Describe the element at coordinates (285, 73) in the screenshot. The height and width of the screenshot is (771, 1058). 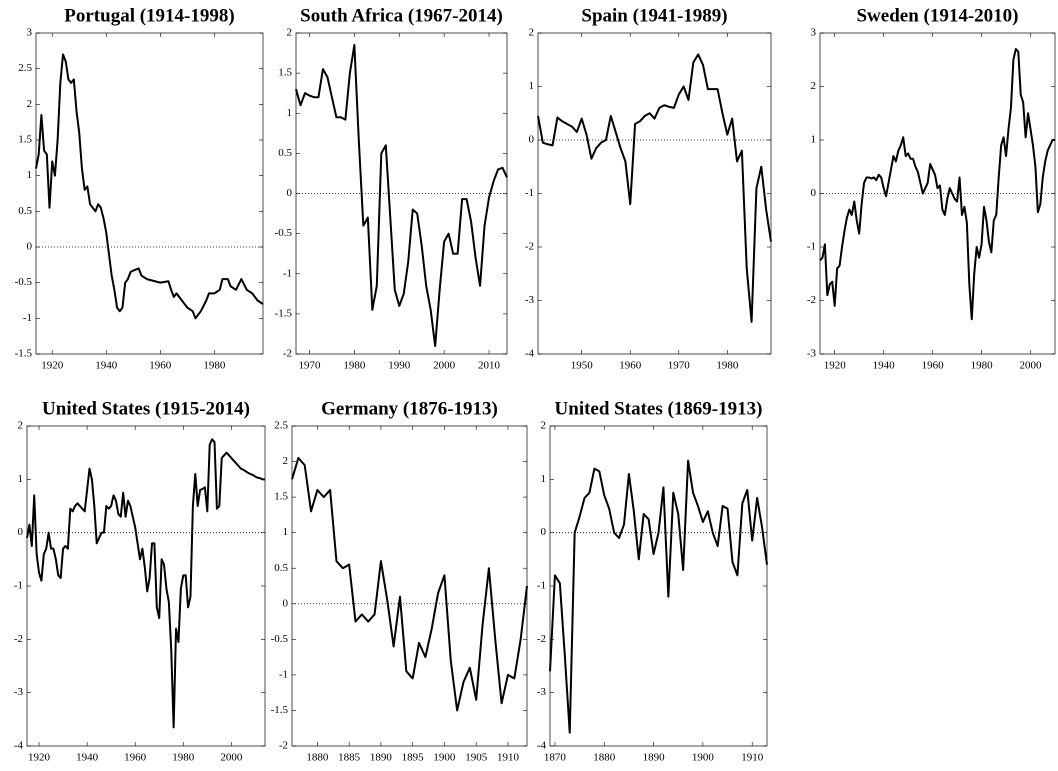
I see `y-tick-label: 1.5` at that location.